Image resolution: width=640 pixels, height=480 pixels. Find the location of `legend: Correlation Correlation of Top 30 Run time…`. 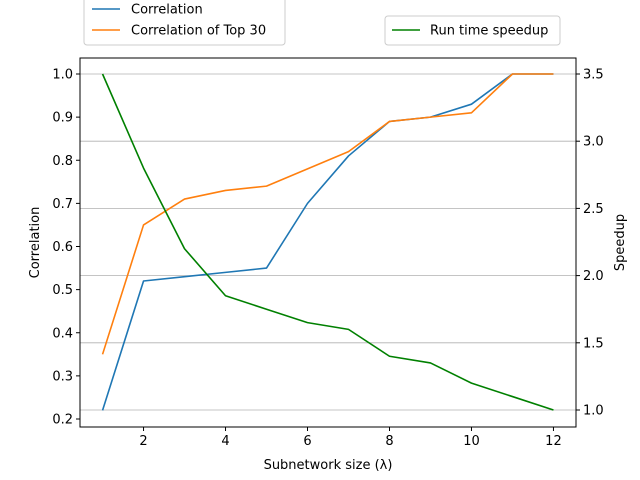

legend: Correlation Correlation of Top 30 Run time… is located at coordinates (322, 23).